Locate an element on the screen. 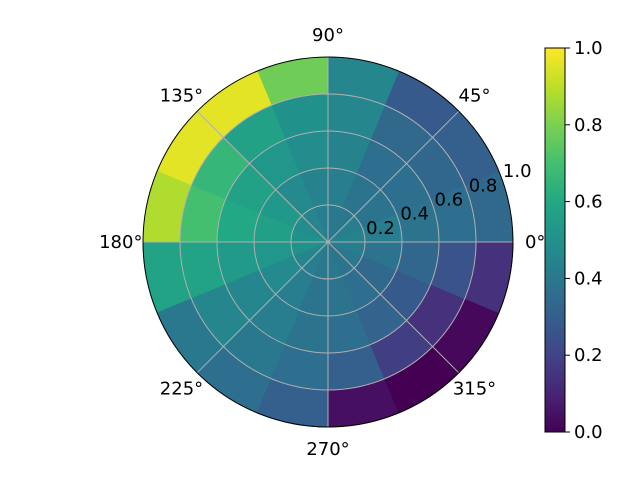 The width and height of the screenshot is (640, 480). colorbar-tick-label: 0.6 is located at coordinates (588, 202).